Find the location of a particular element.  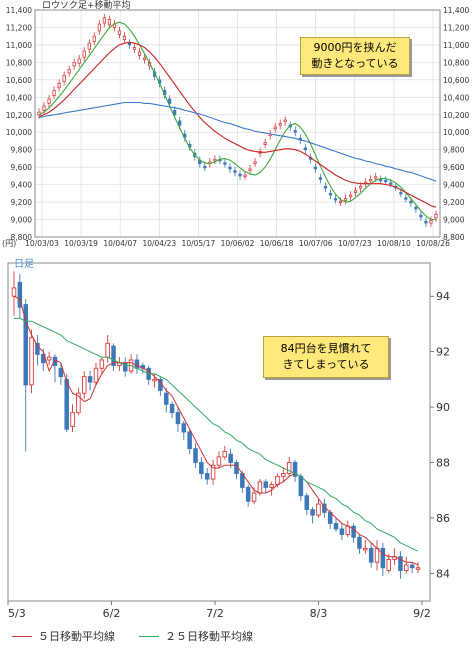

chart1-y-tick-label-right: 9,000 is located at coordinates (454, 220).